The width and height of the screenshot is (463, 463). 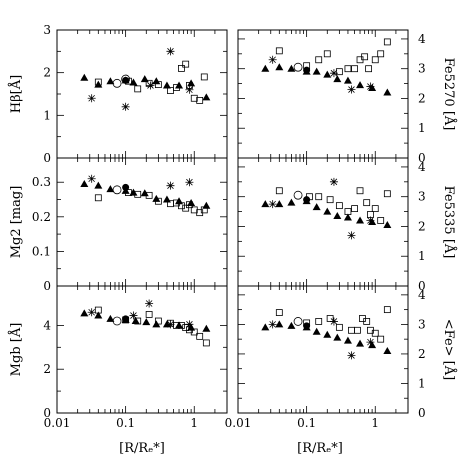 What do you see at coordinates (118, 94) in the screenshot?
I see `panel-hbeta: 0 1 2 3 Hβ[Å]` at bounding box center [118, 94].